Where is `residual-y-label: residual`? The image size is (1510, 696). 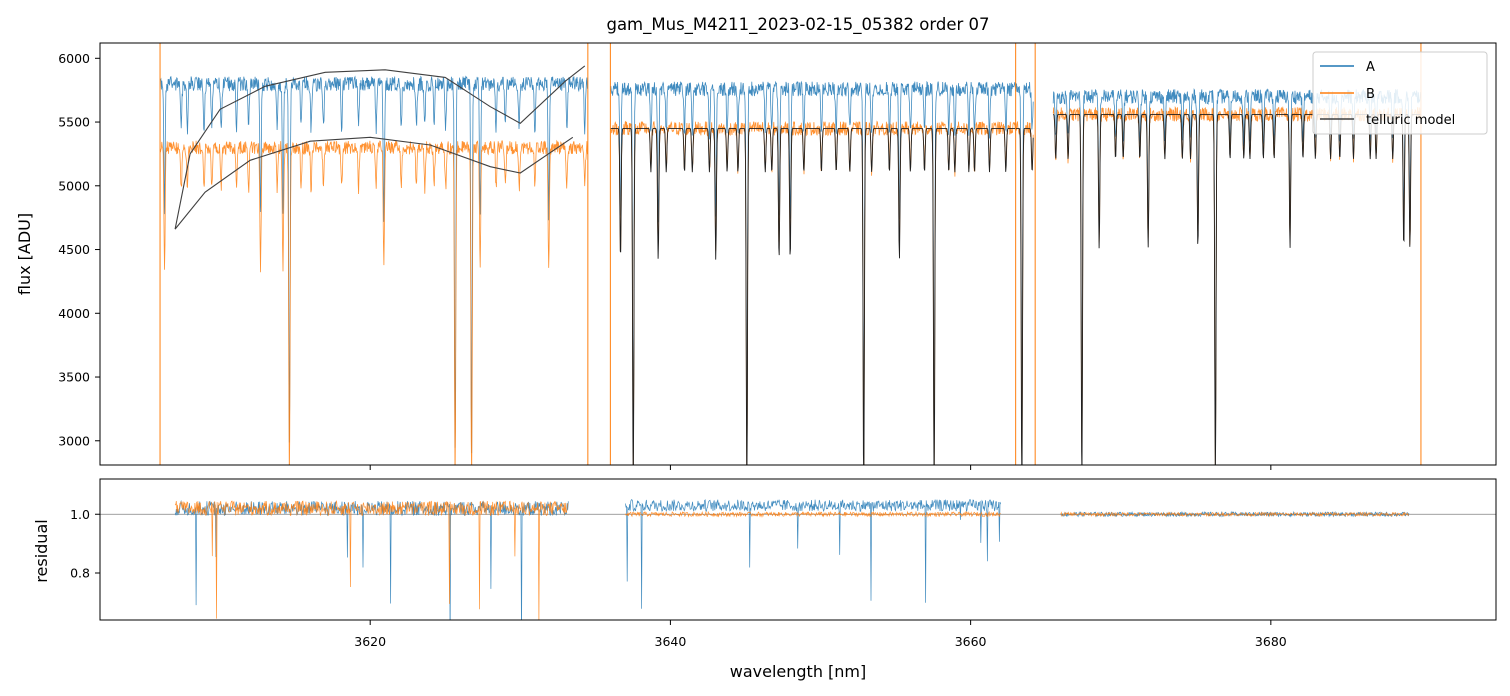 residual-y-label: residual is located at coordinates (41, 550).